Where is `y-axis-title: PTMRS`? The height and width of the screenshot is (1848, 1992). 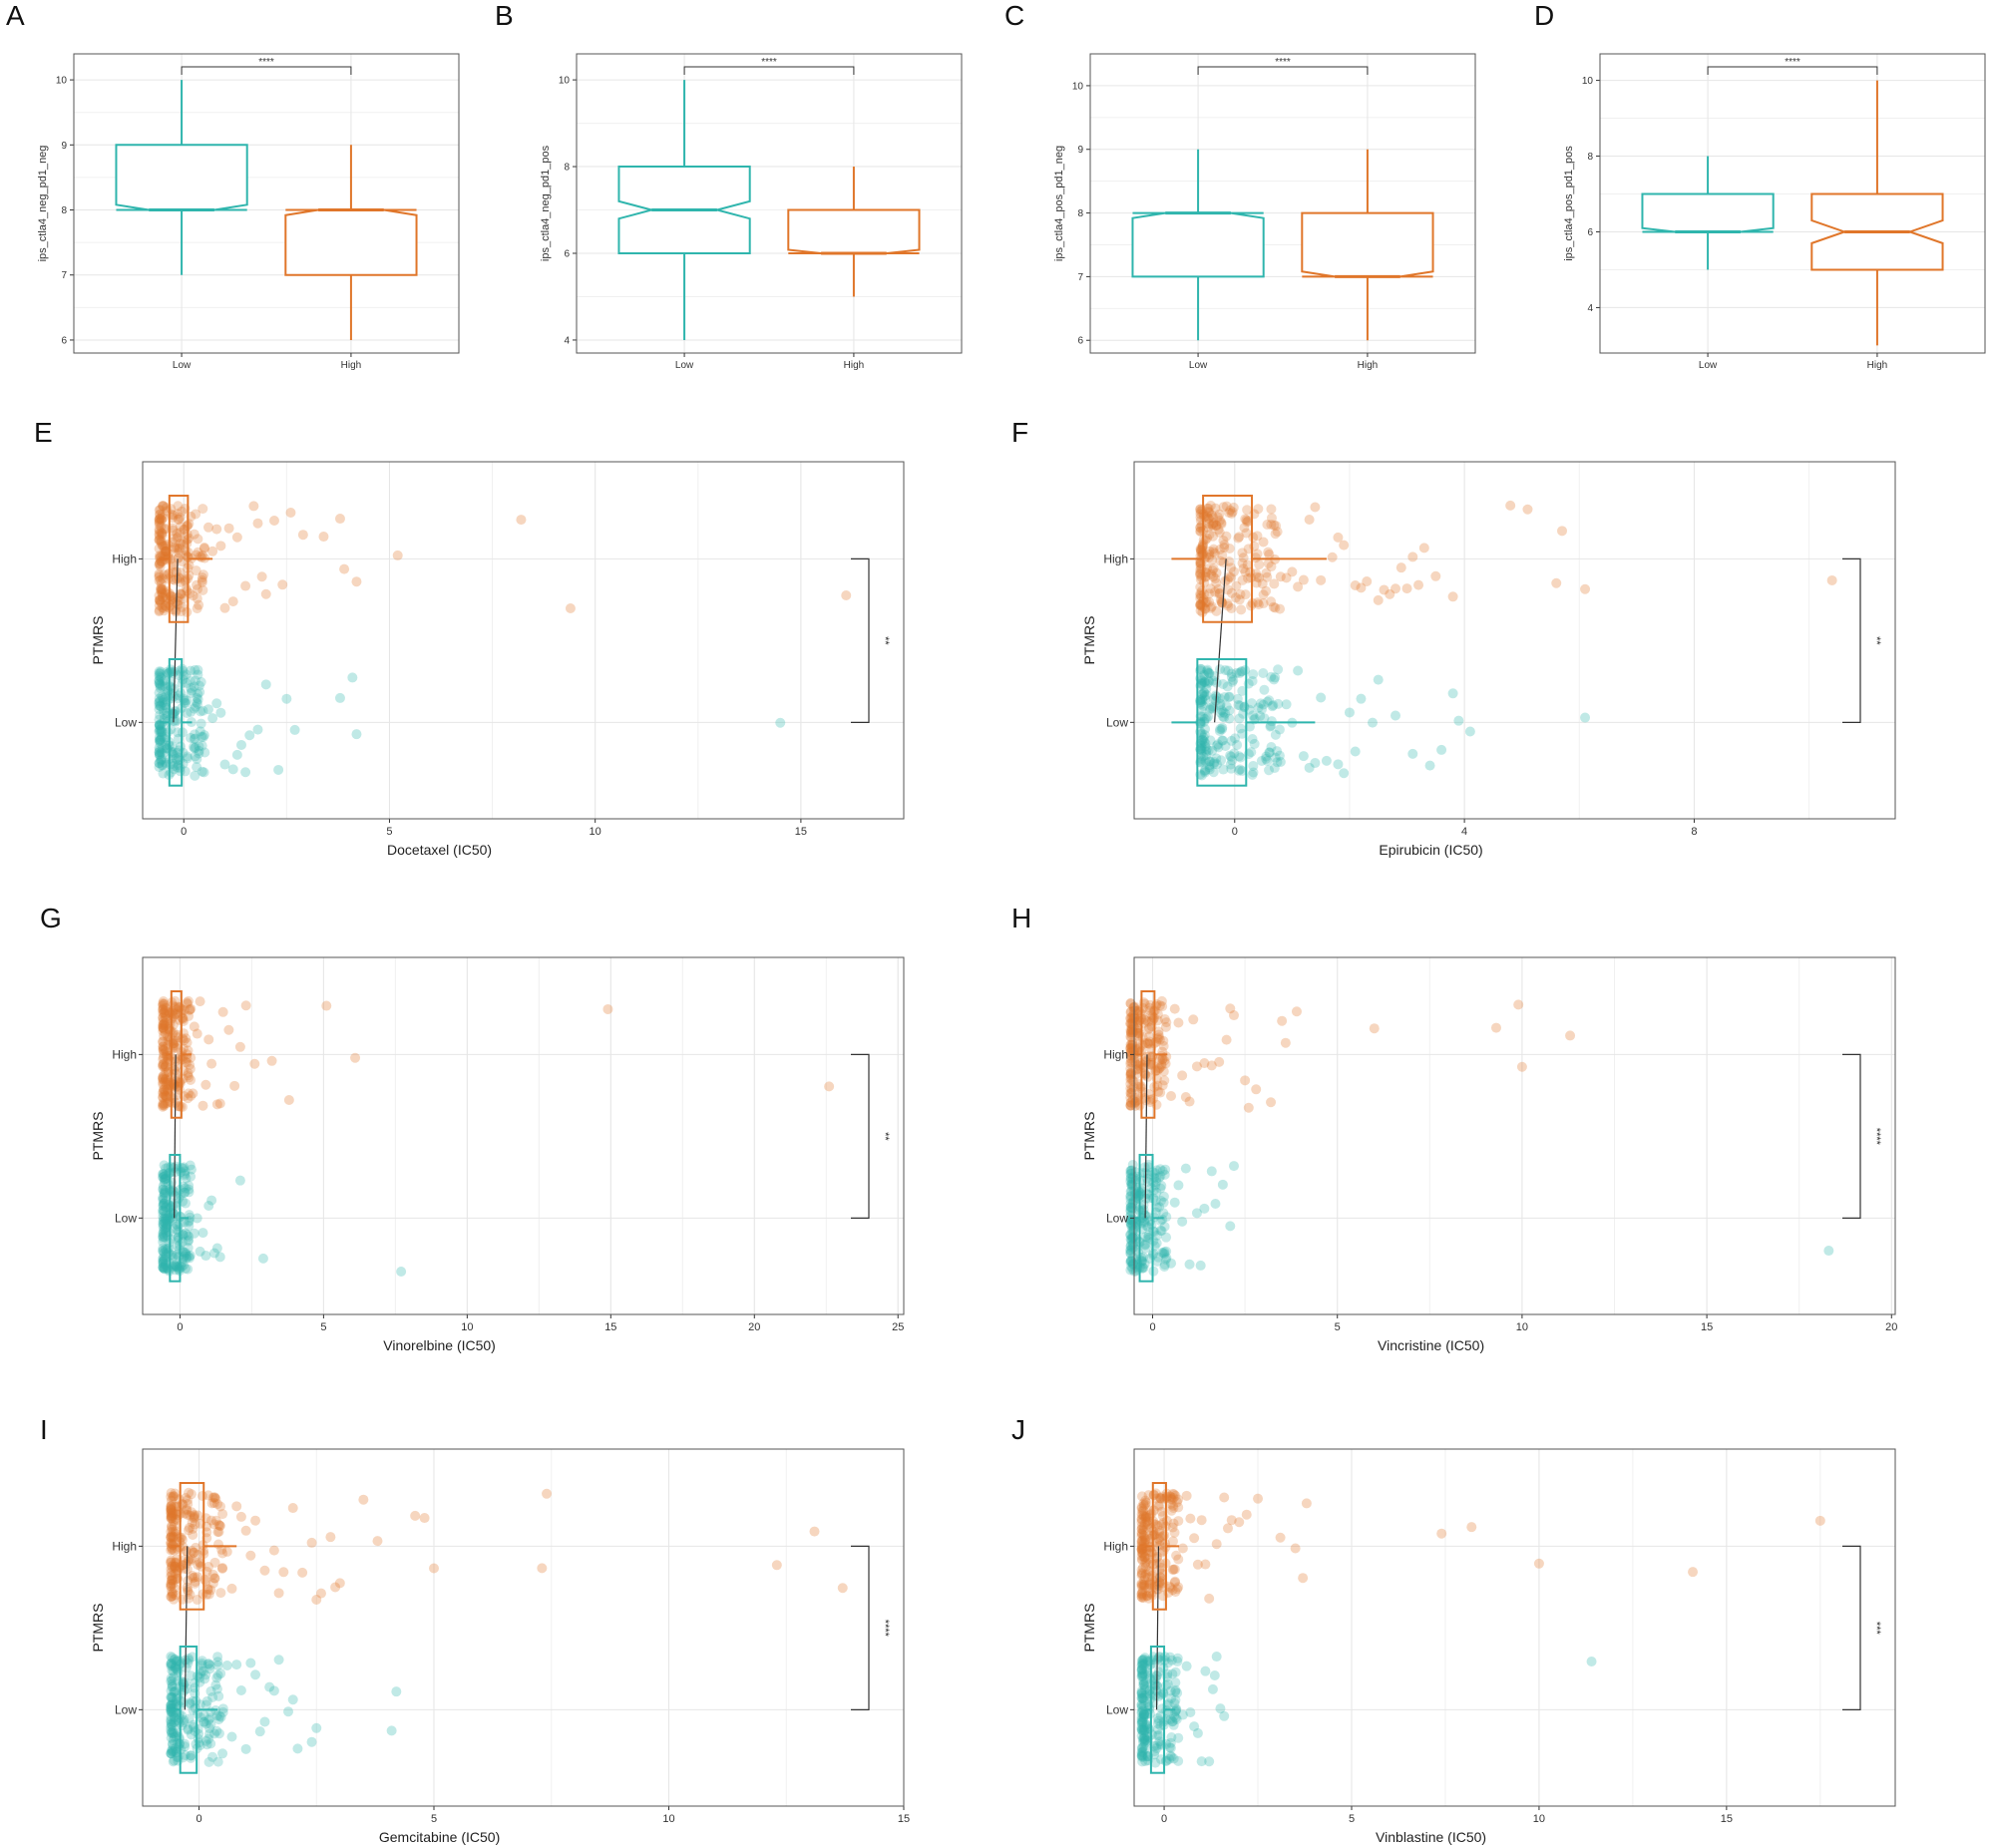 y-axis-title: PTMRS is located at coordinates (98, 640).